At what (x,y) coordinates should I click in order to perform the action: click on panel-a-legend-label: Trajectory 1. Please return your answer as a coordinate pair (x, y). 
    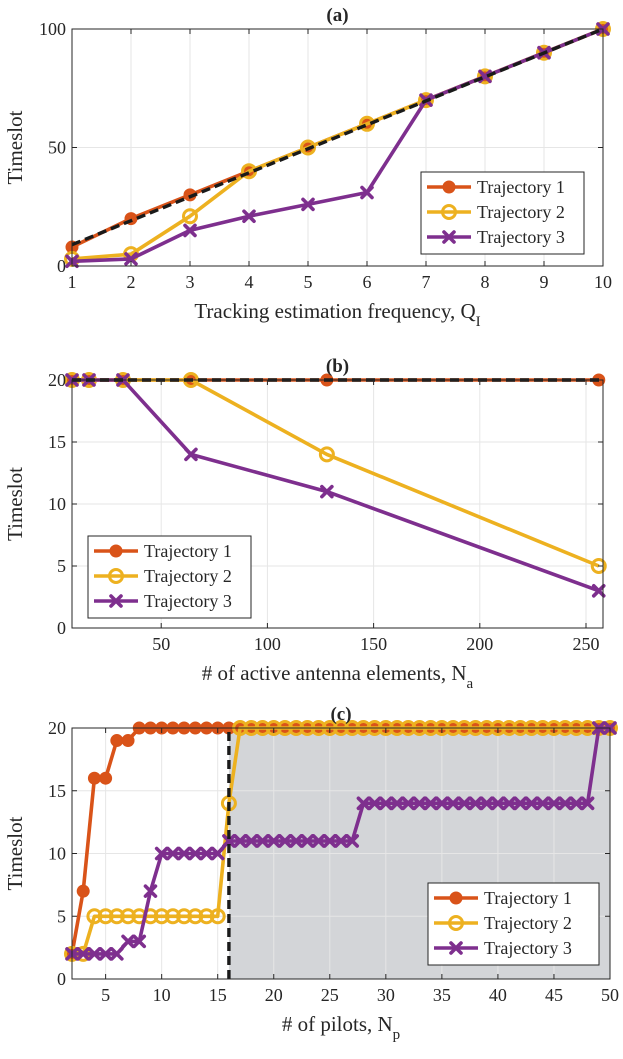
    Looking at the image, I should click on (521, 187).